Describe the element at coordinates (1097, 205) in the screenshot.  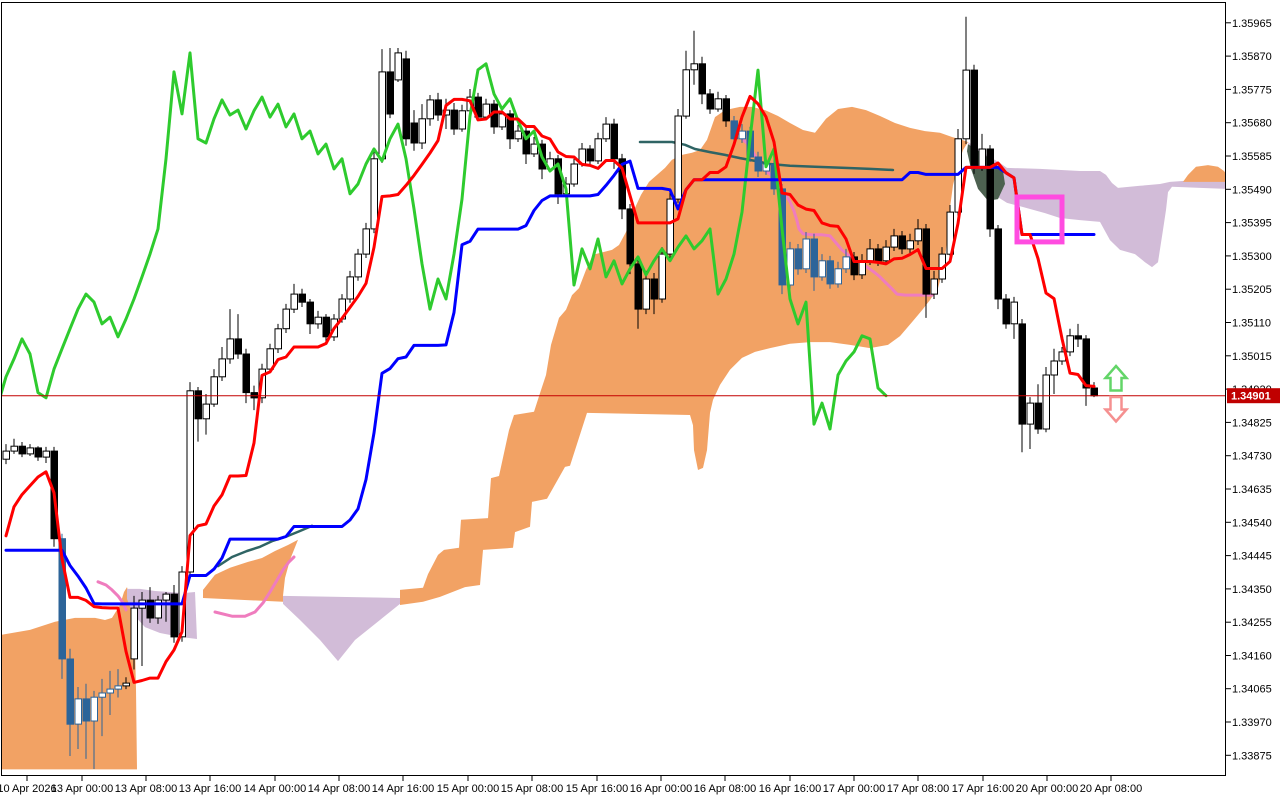
I see `kumo-right-purple` at that location.